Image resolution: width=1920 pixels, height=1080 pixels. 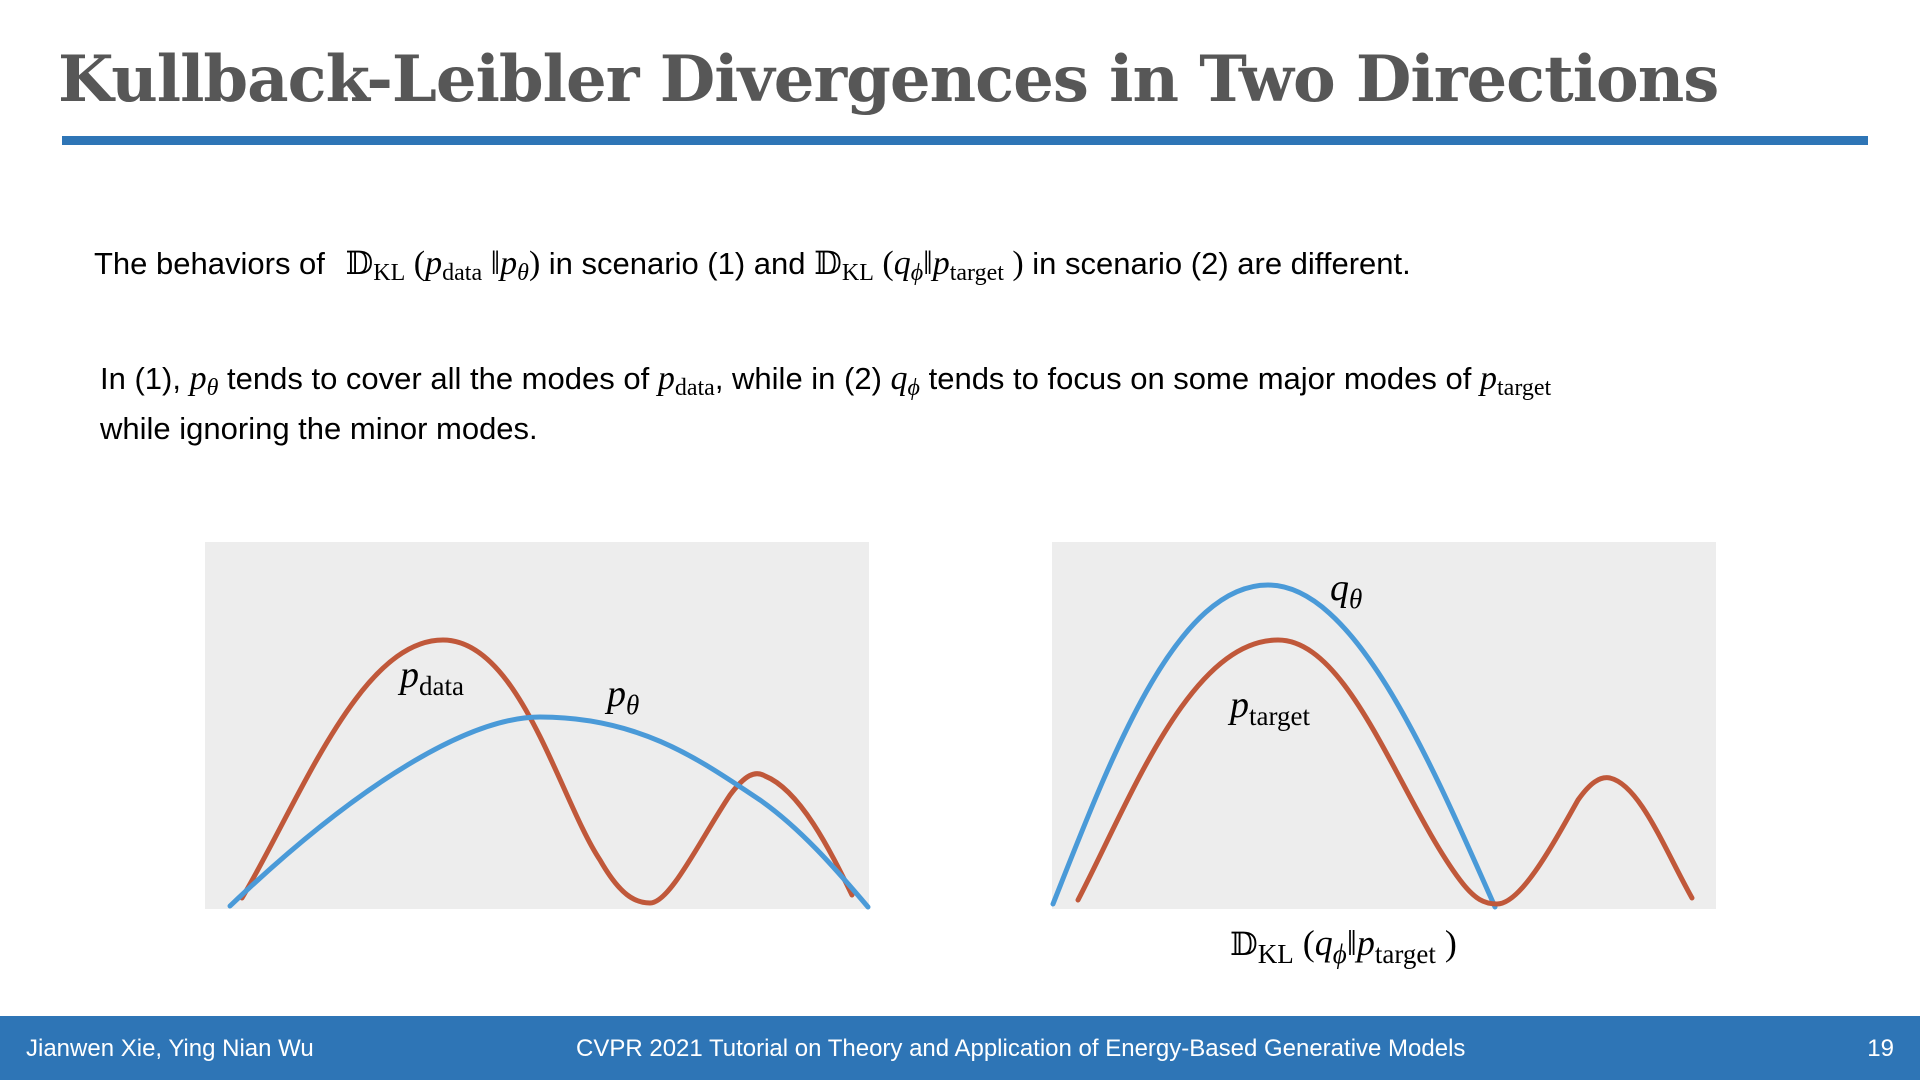 What do you see at coordinates (623, 696) in the screenshot?
I see `label-p-theta: pθ` at bounding box center [623, 696].